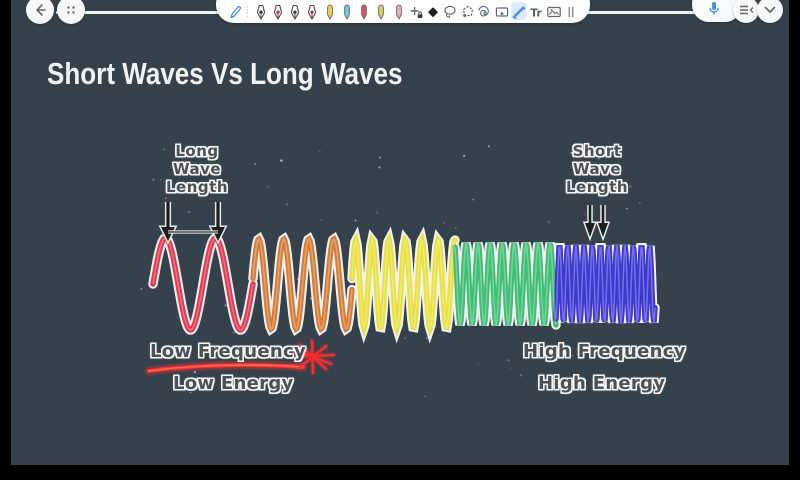  What do you see at coordinates (312, 11) in the screenshot?
I see `pen-4-icon` at bounding box center [312, 11].